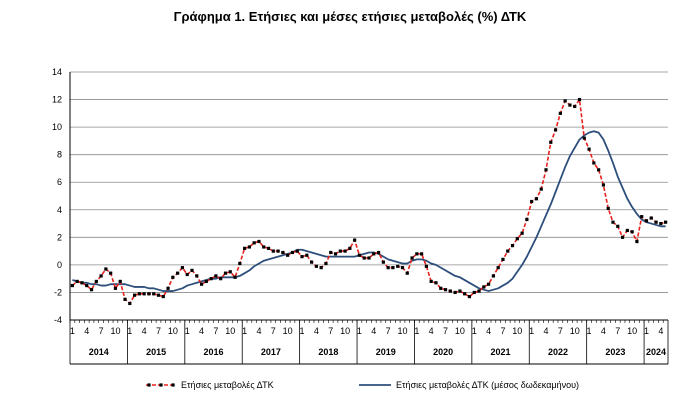  What do you see at coordinates (59, 182) in the screenshot?
I see `y-tick-label: 6` at bounding box center [59, 182].